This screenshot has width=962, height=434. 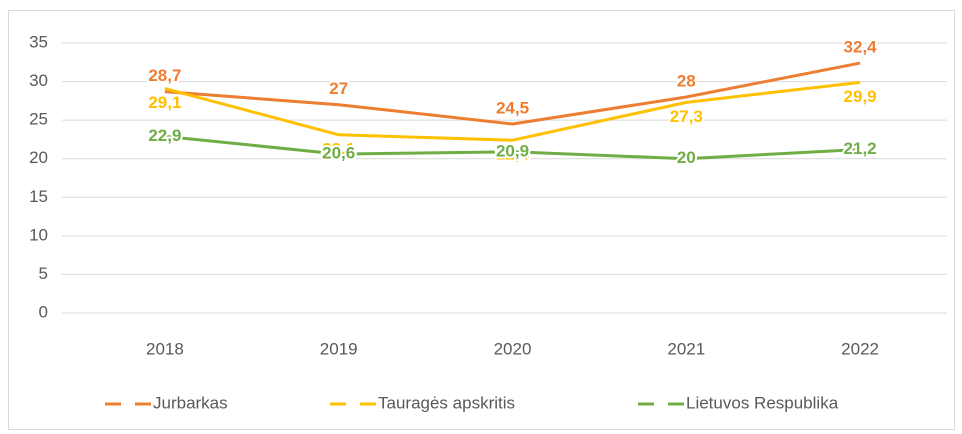 I want to click on legend-label: Lietuvos Respublika, so click(x=762, y=402).